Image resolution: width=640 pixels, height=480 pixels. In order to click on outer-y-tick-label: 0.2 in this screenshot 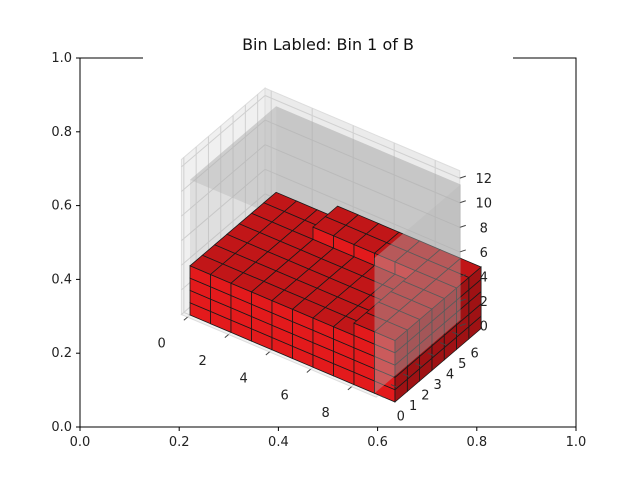, I will do `click(61, 353)`.